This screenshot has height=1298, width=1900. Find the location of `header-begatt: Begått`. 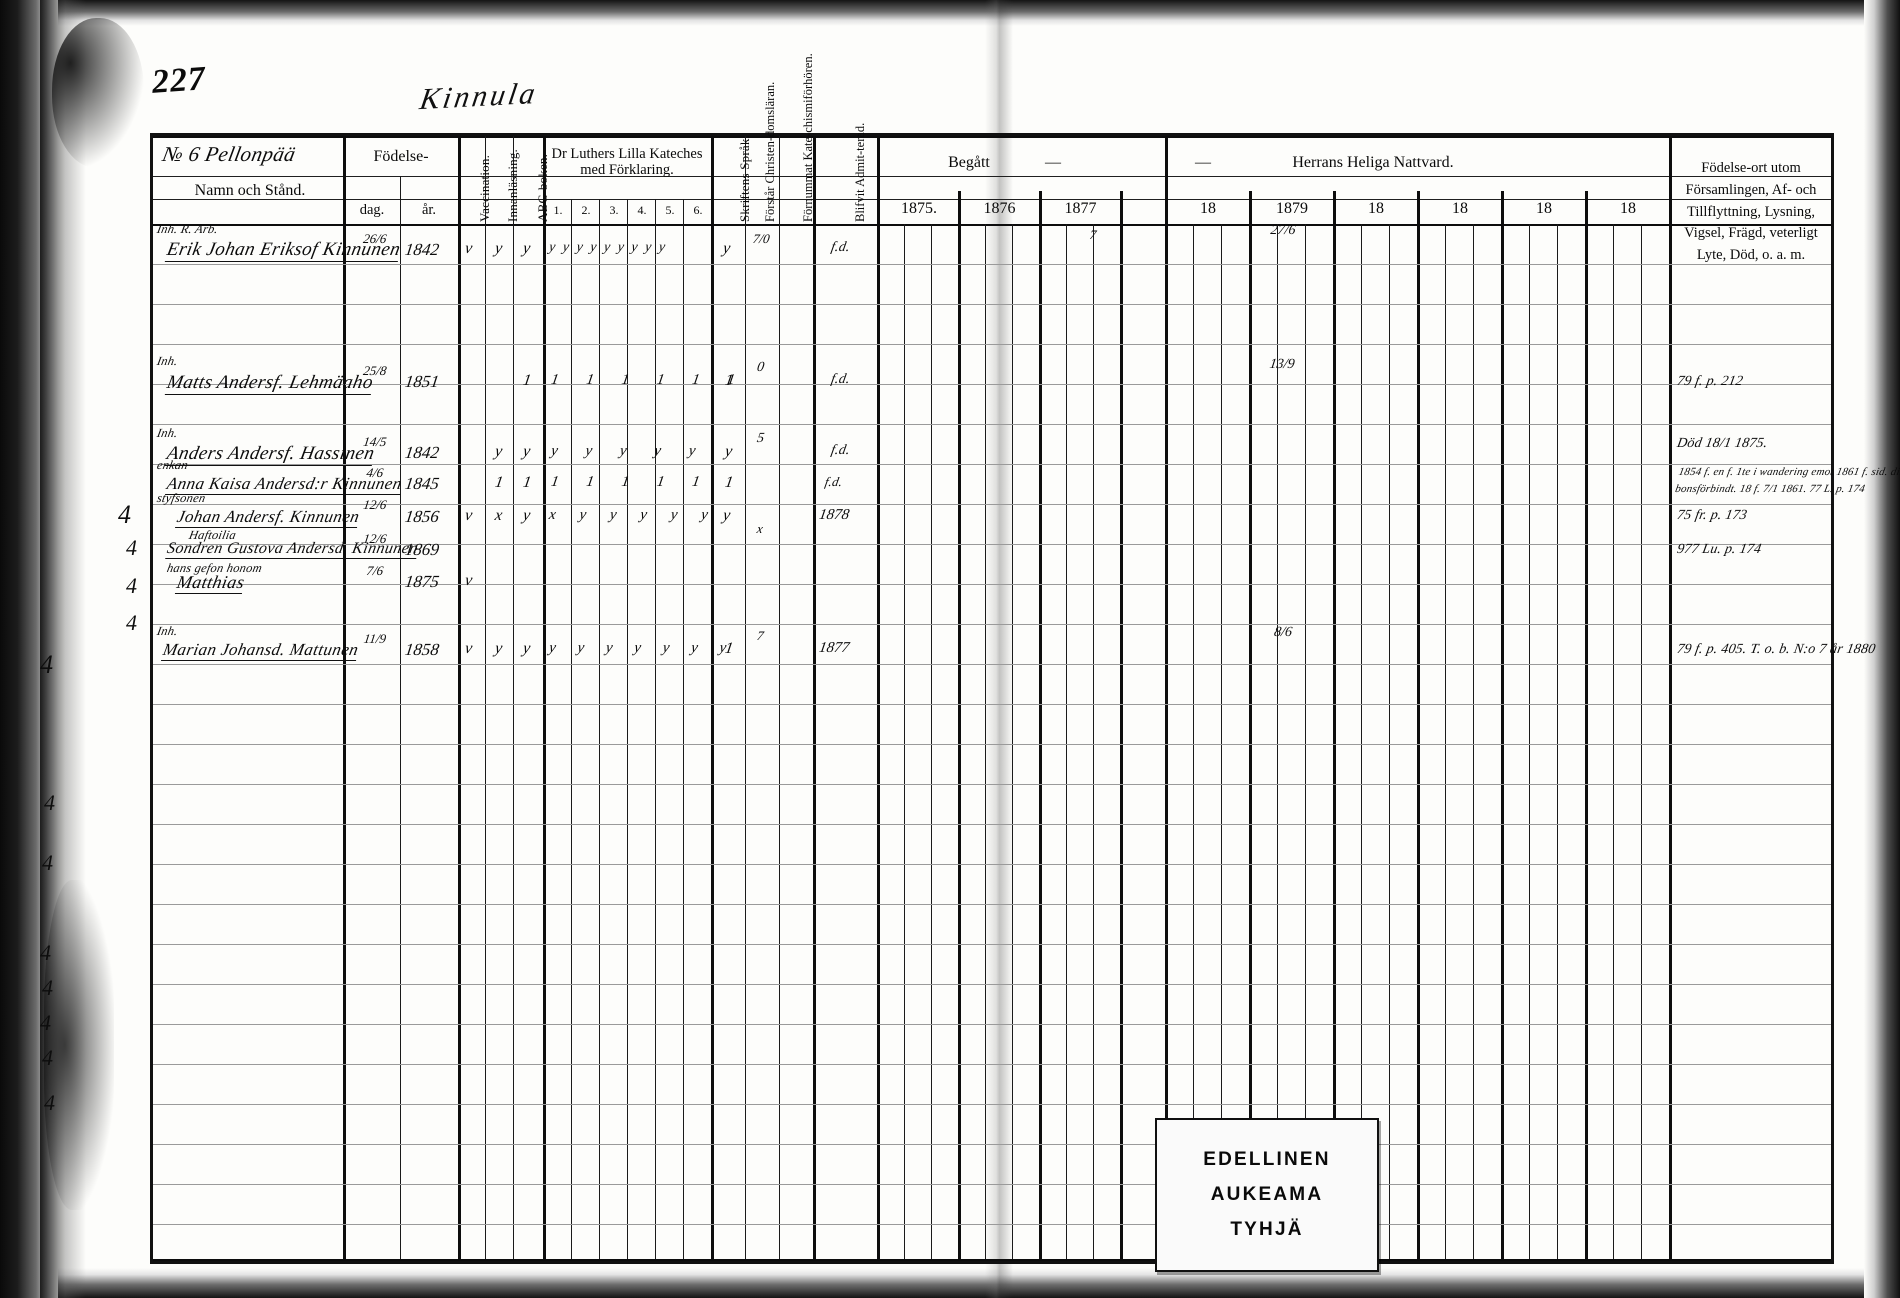

header-begatt: Begått is located at coordinates (969, 162).